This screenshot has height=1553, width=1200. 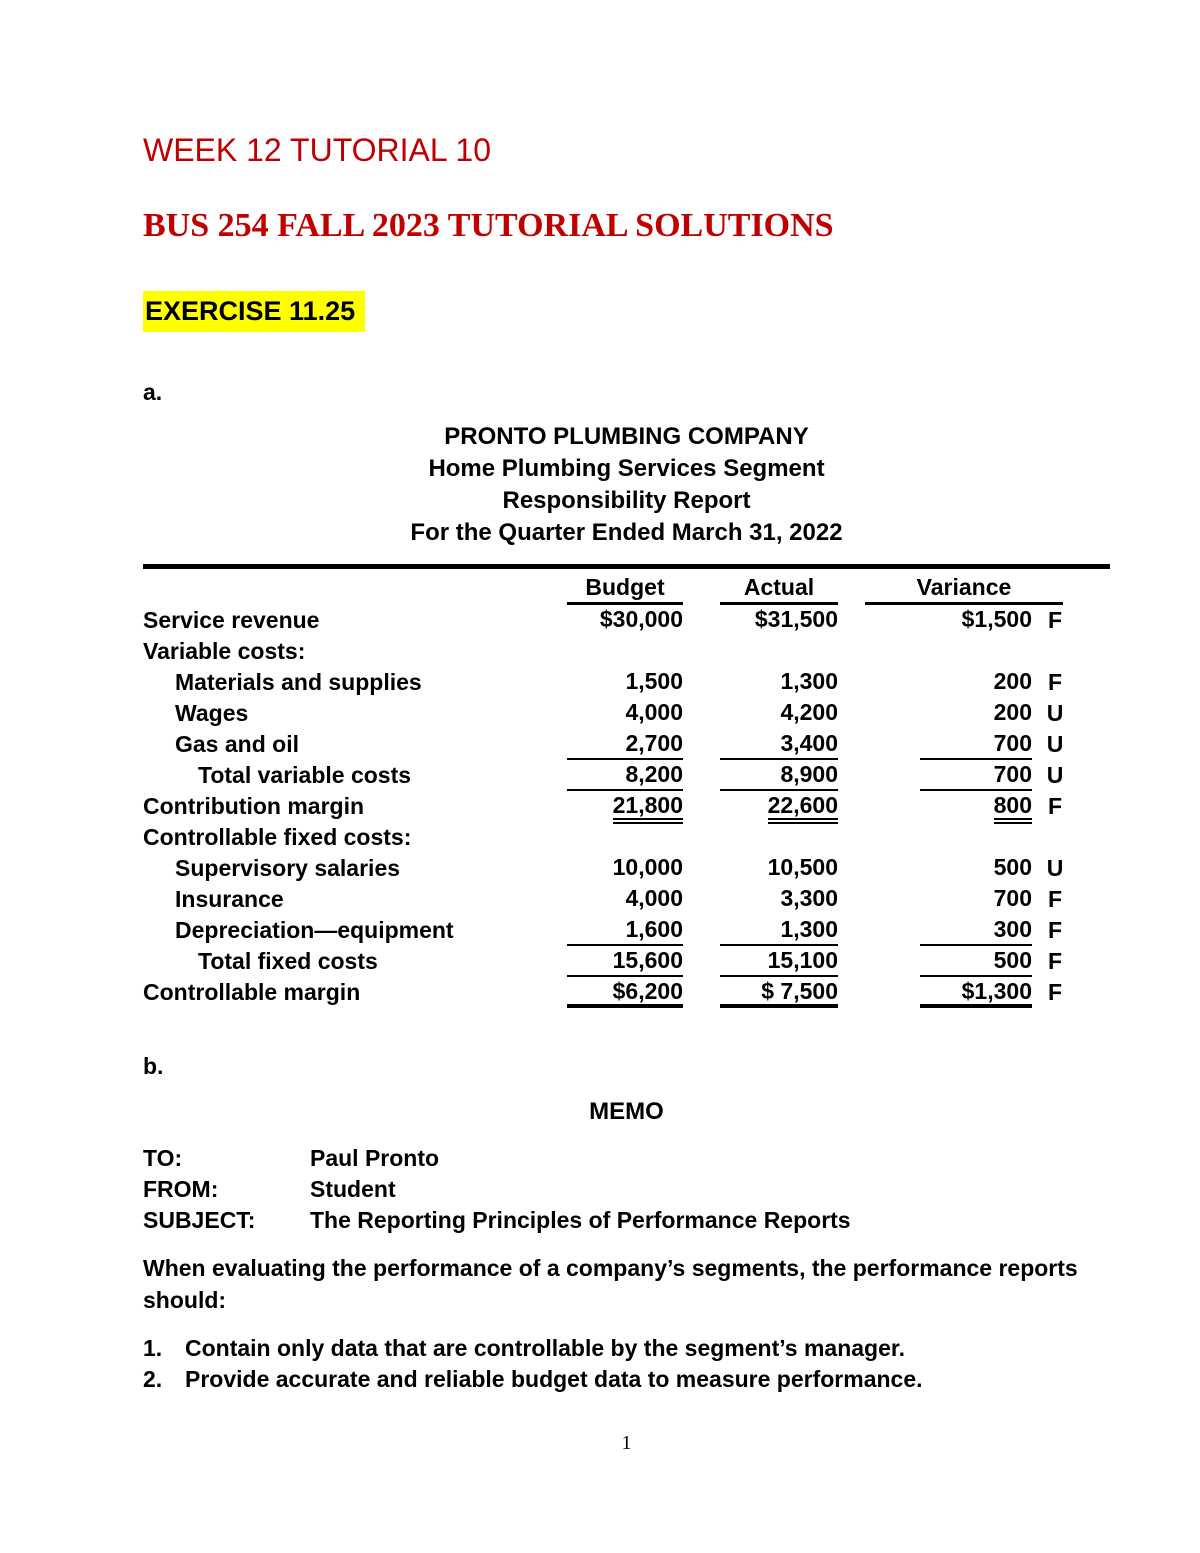 I want to click on memo-field-value: Paul Pronto, so click(x=375, y=1158).